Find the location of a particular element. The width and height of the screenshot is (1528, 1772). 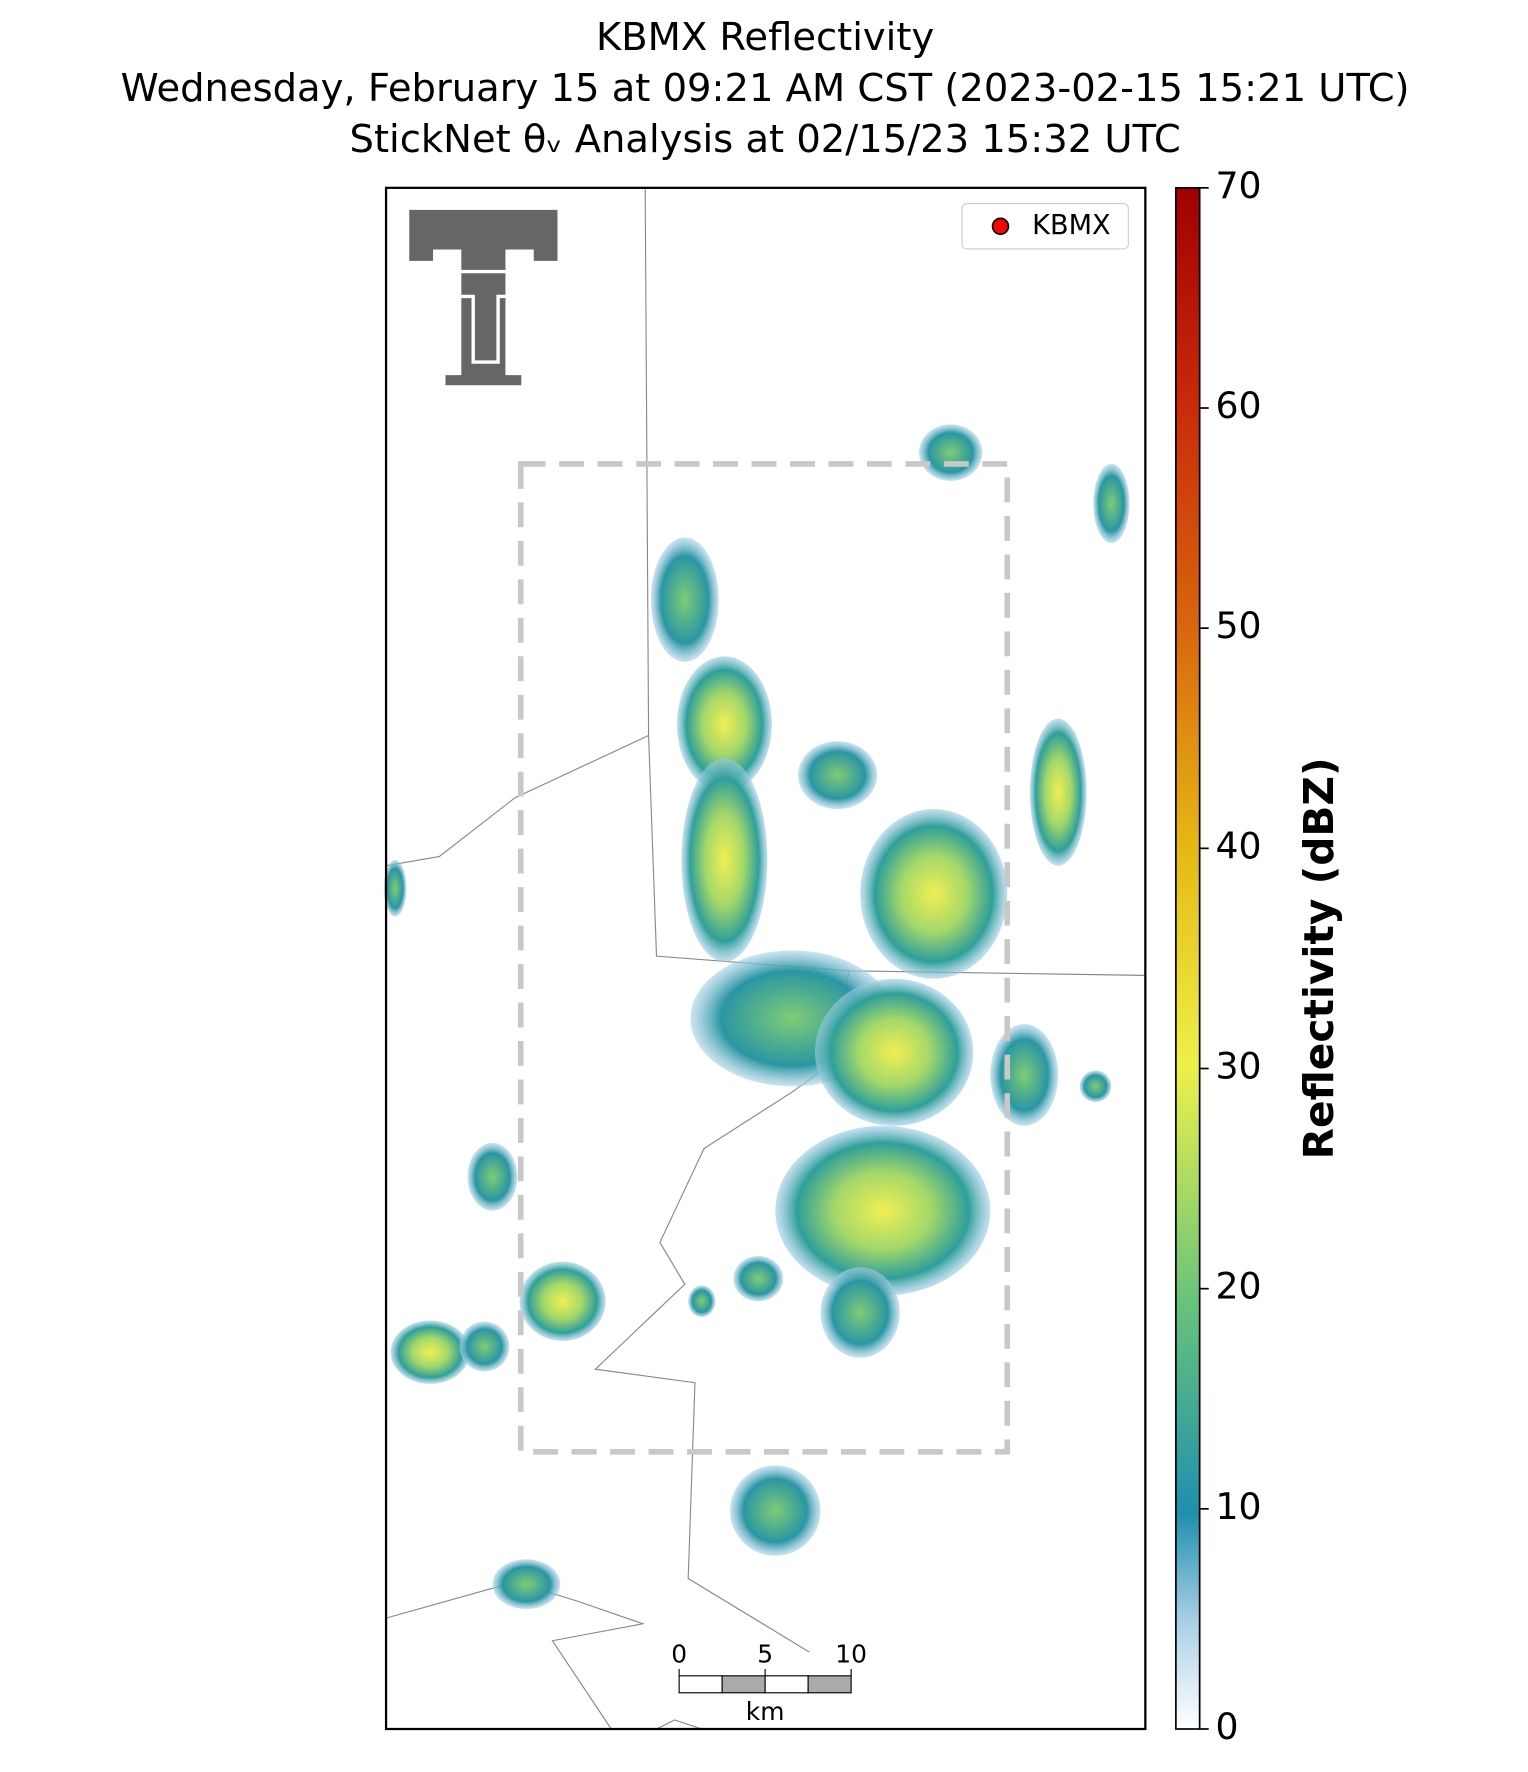

colorbar-tick-label: 40 is located at coordinates (1238, 845).